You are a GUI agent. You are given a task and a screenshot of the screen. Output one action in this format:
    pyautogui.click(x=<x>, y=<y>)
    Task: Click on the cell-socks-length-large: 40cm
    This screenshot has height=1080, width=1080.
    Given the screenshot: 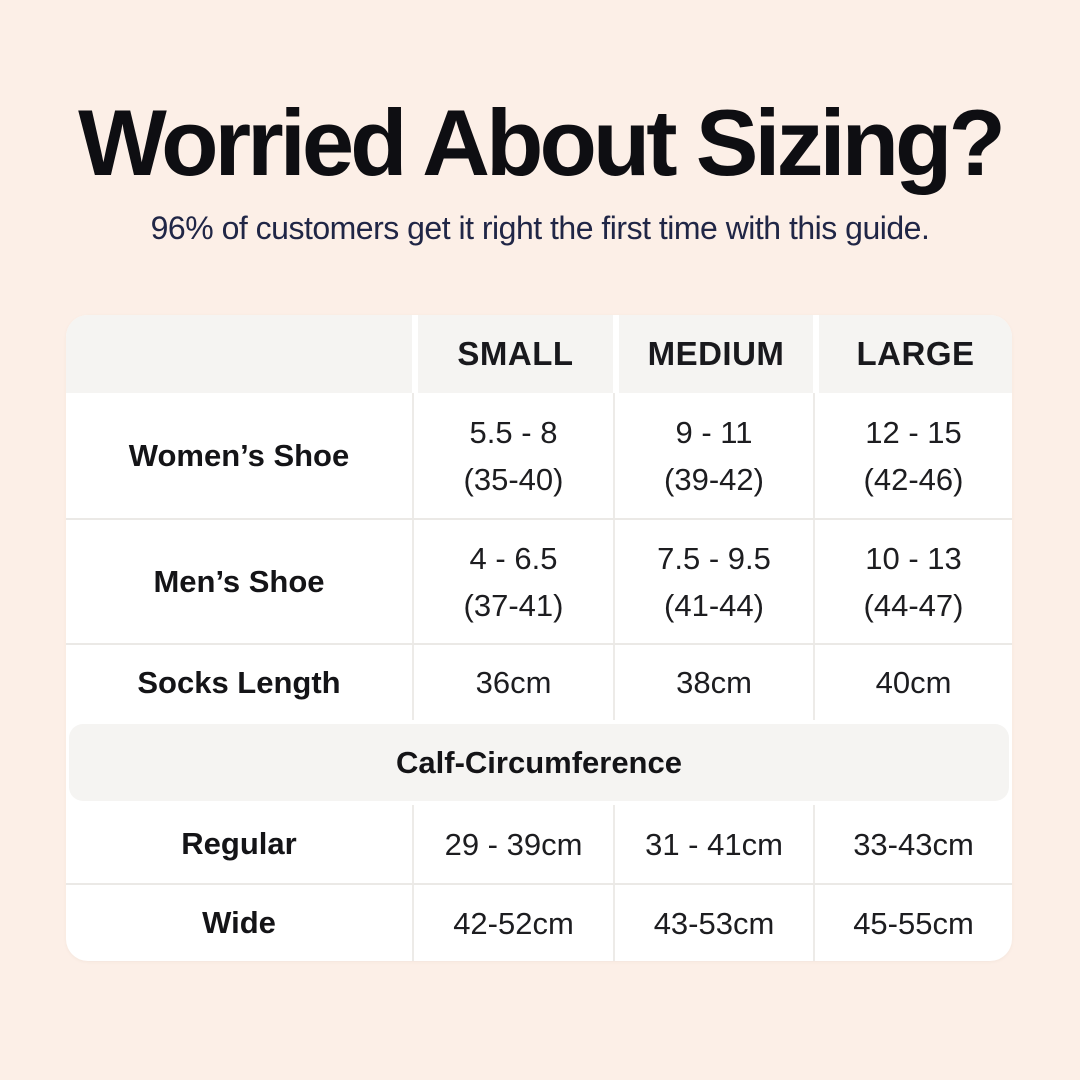 What is the action you would take?
    pyautogui.click(x=912, y=682)
    